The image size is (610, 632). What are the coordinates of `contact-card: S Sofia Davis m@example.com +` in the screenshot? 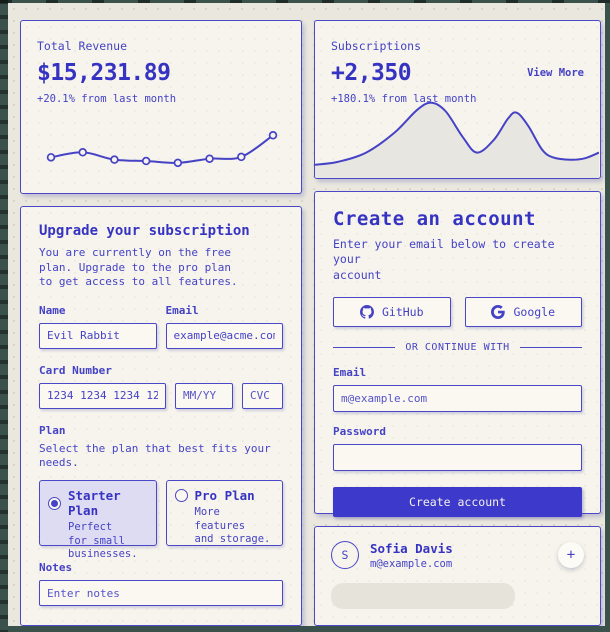 It's located at (457, 575).